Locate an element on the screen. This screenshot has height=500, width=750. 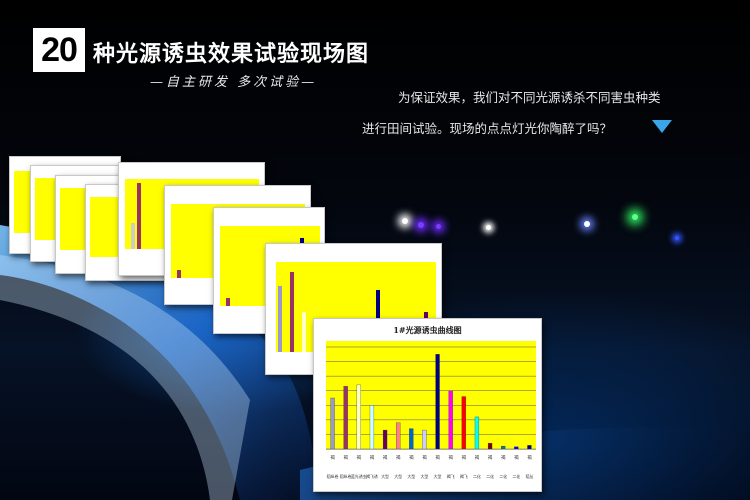
description-line-2: 进行田间试验。现场的点点灯光你陶醉了吗？ is located at coordinates (487, 128).